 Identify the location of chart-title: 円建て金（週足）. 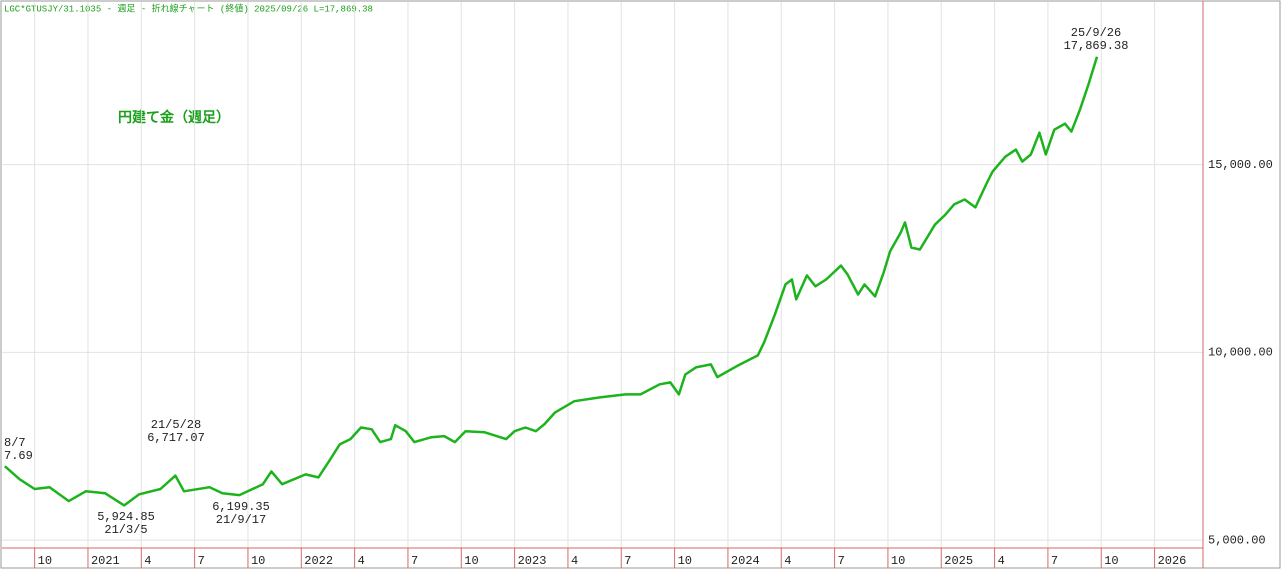
(174, 117).